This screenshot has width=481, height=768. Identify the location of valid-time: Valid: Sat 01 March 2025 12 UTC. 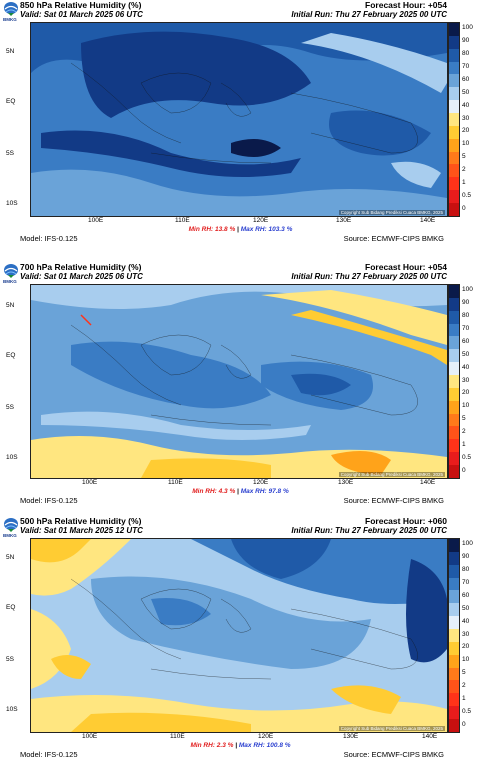
(81, 530).